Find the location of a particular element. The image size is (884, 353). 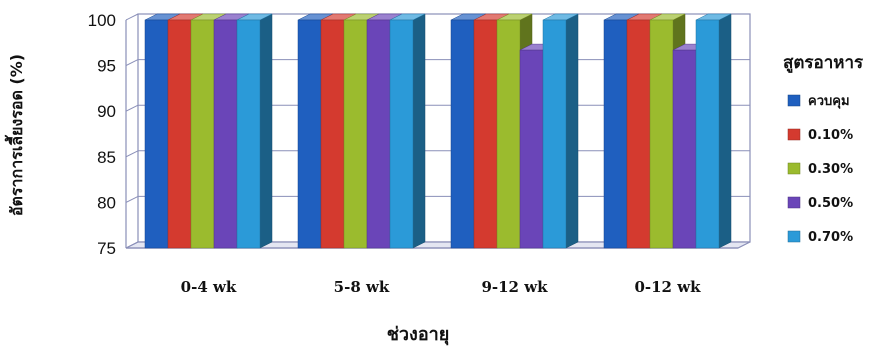

legend-label: 0.10% is located at coordinates (830, 135).